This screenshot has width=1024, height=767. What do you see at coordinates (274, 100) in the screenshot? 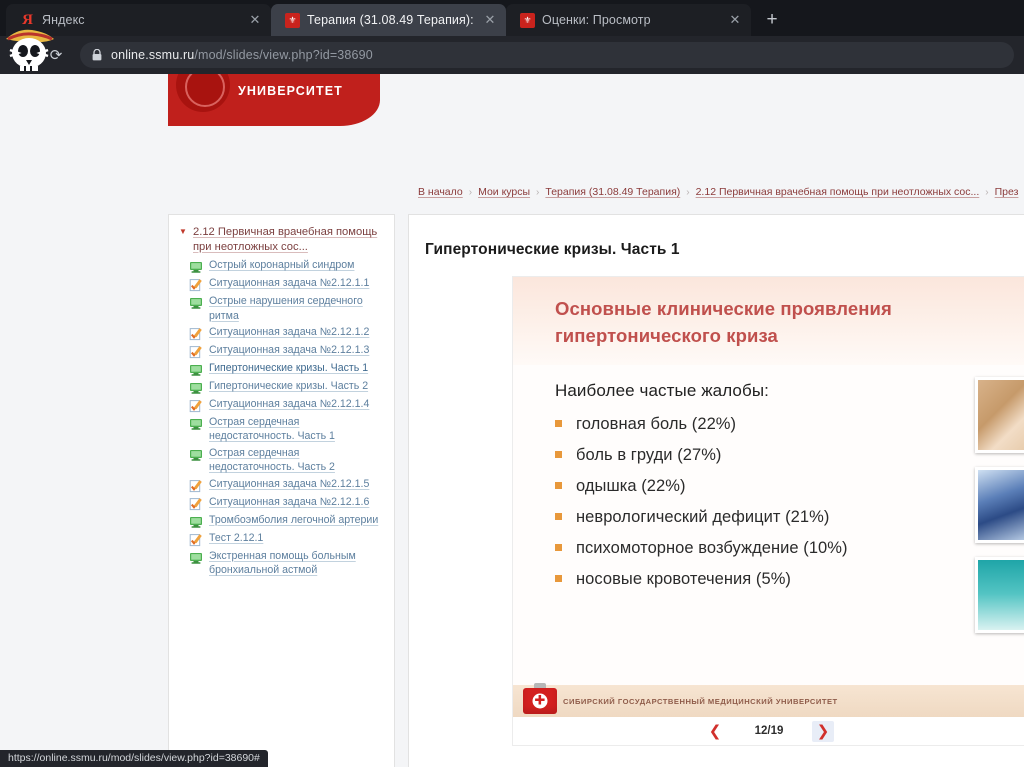
I see `site-logo-banner: УНИВЕРСИТЕТ` at bounding box center [274, 100].